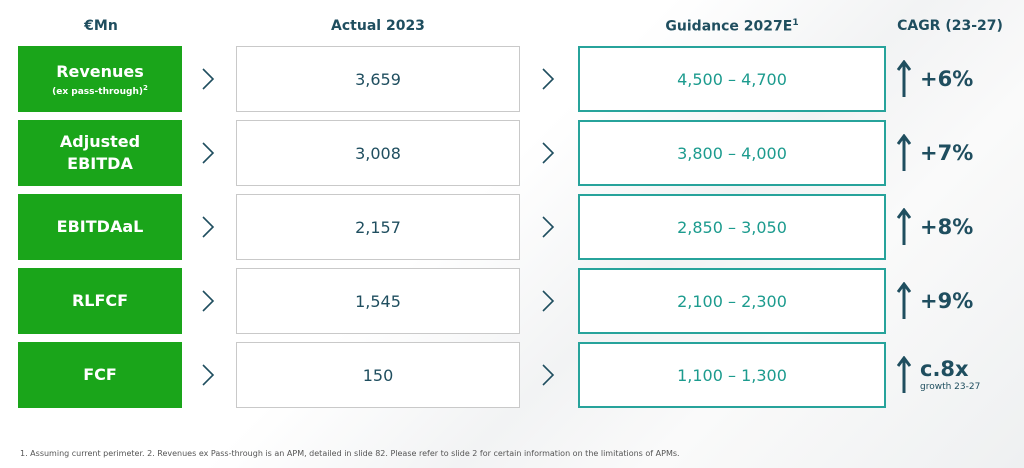 The image size is (1024, 468). I want to click on cagr-value: +9%, so click(947, 301).